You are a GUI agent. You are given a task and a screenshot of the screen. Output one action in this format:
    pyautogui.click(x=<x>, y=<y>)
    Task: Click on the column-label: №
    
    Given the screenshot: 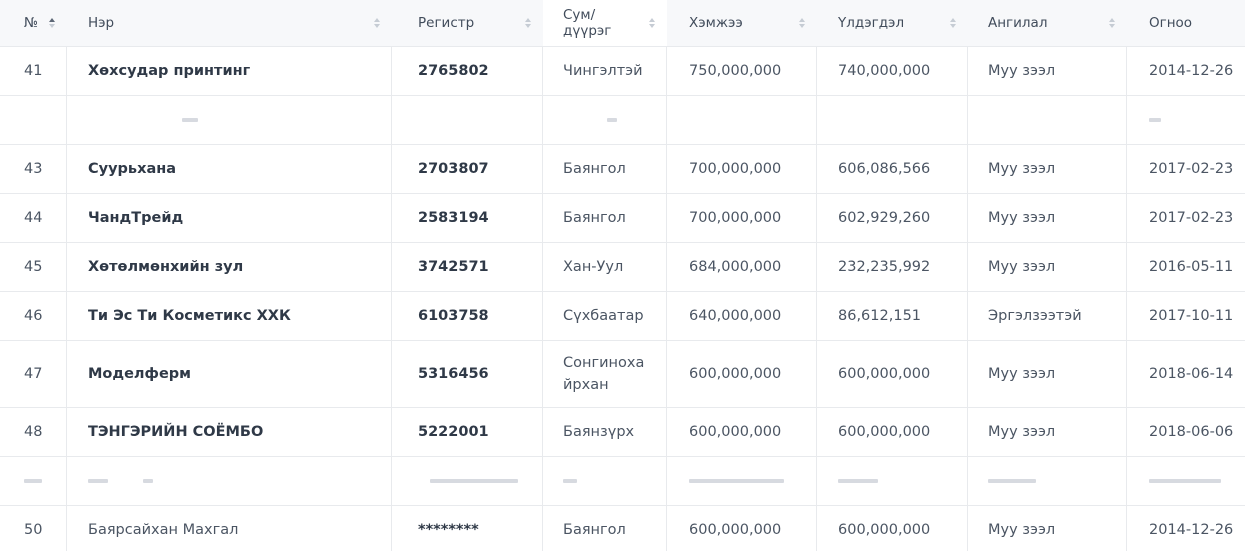 What is the action you would take?
    pyautogui.click(x=31, y=23)
    